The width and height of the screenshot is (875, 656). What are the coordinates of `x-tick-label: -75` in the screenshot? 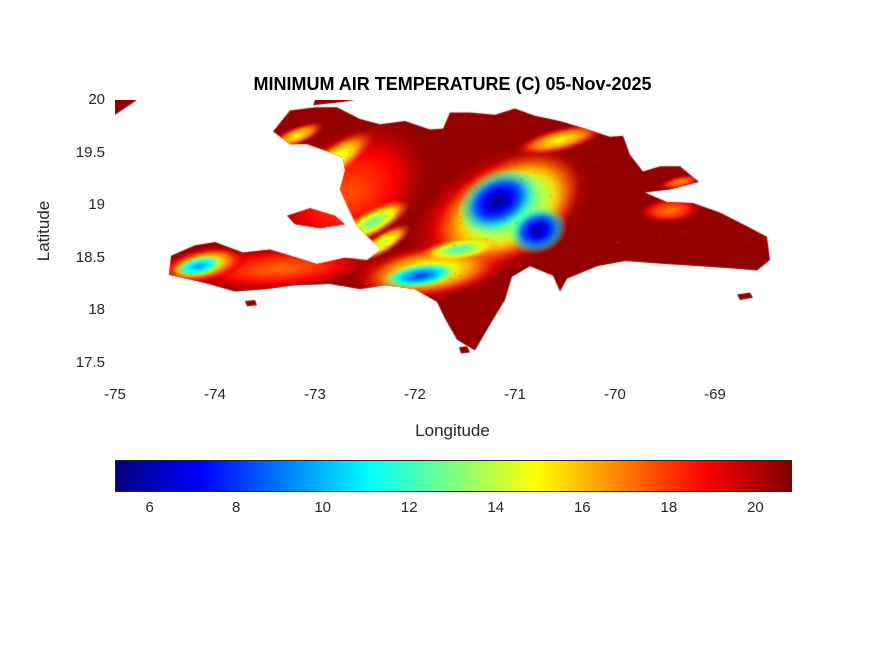 It's located at (115, 394).